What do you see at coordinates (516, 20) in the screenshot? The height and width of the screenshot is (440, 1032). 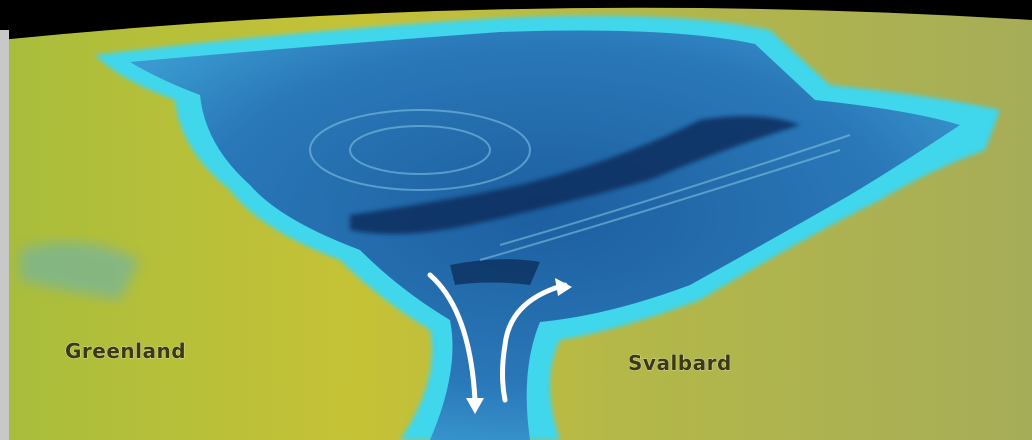 I see `horizon` at bounding box center [516, 20].